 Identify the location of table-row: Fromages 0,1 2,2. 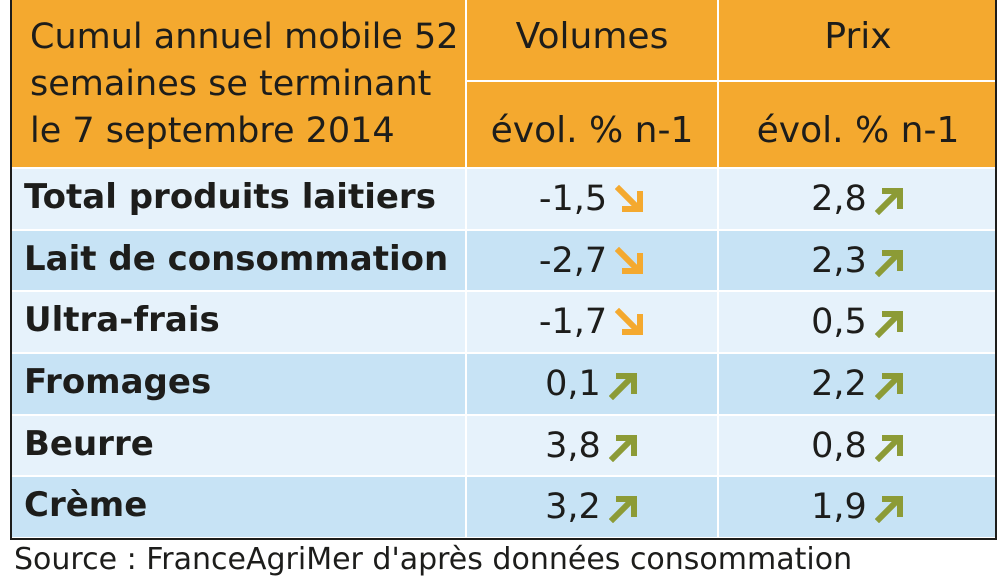
(503, 383).